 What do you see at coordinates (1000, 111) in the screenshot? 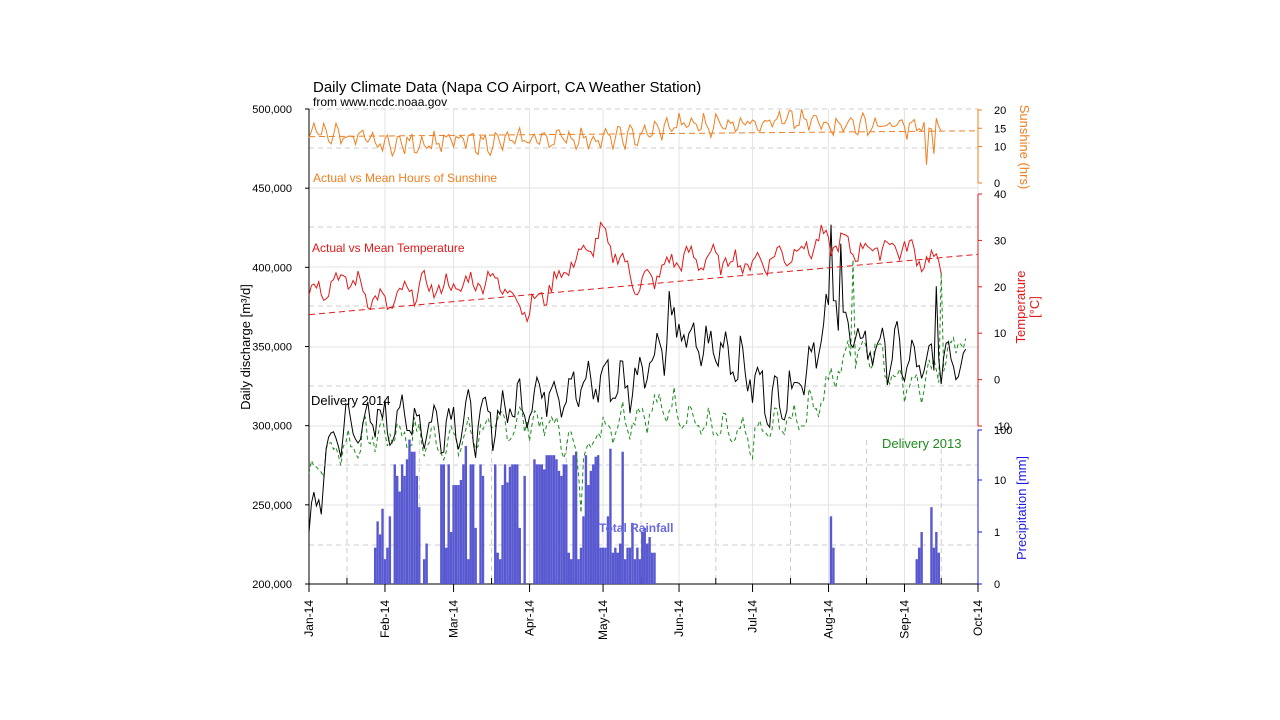
I see `sunshine-tick-label: 20` at bounding box center [1000, 111].